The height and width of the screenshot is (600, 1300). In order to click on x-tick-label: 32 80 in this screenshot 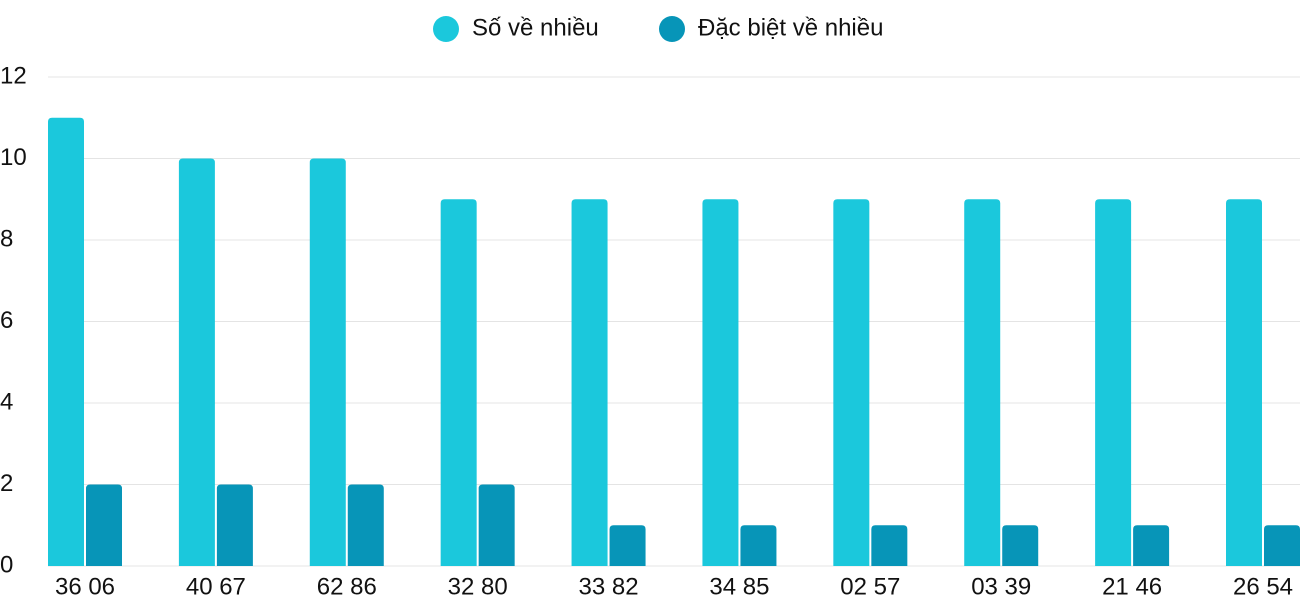, I will do `click(478, 586)`.